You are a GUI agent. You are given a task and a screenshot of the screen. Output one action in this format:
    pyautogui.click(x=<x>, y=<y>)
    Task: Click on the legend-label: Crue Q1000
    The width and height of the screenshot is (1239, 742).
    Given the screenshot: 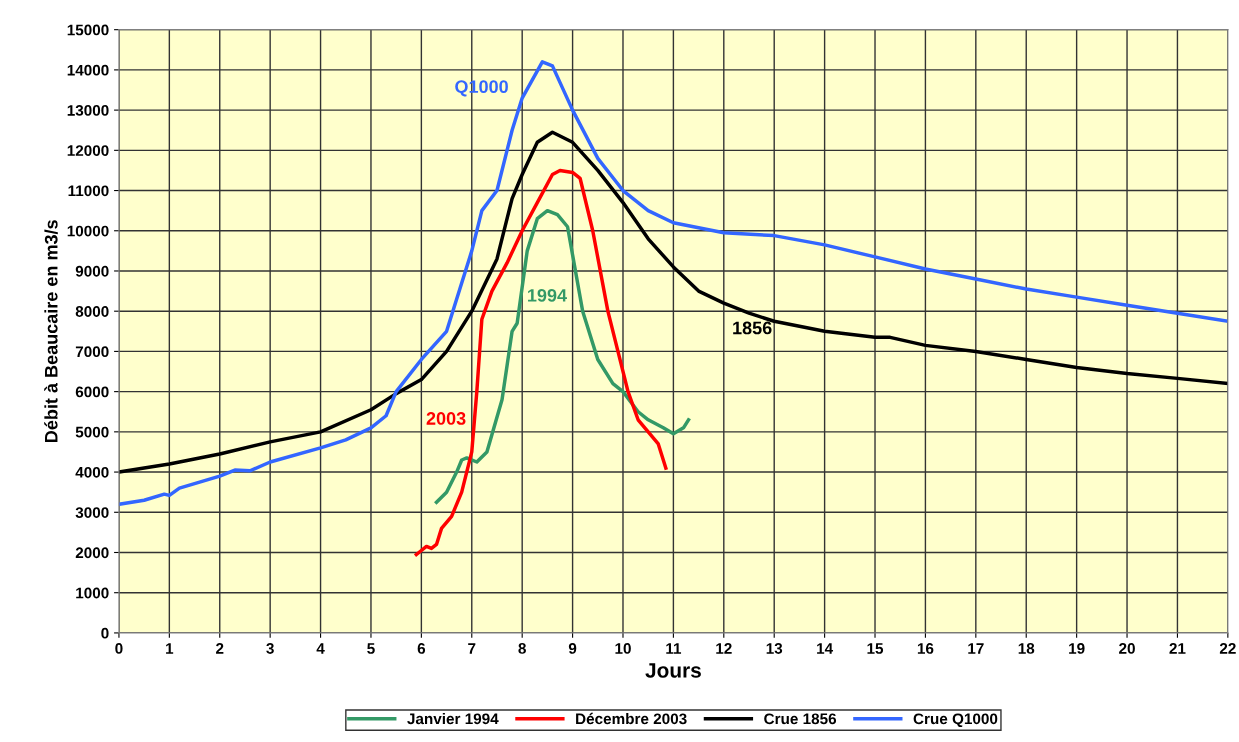 What is the action you would take?
    pyautogui.click(x=955, y=720)
    